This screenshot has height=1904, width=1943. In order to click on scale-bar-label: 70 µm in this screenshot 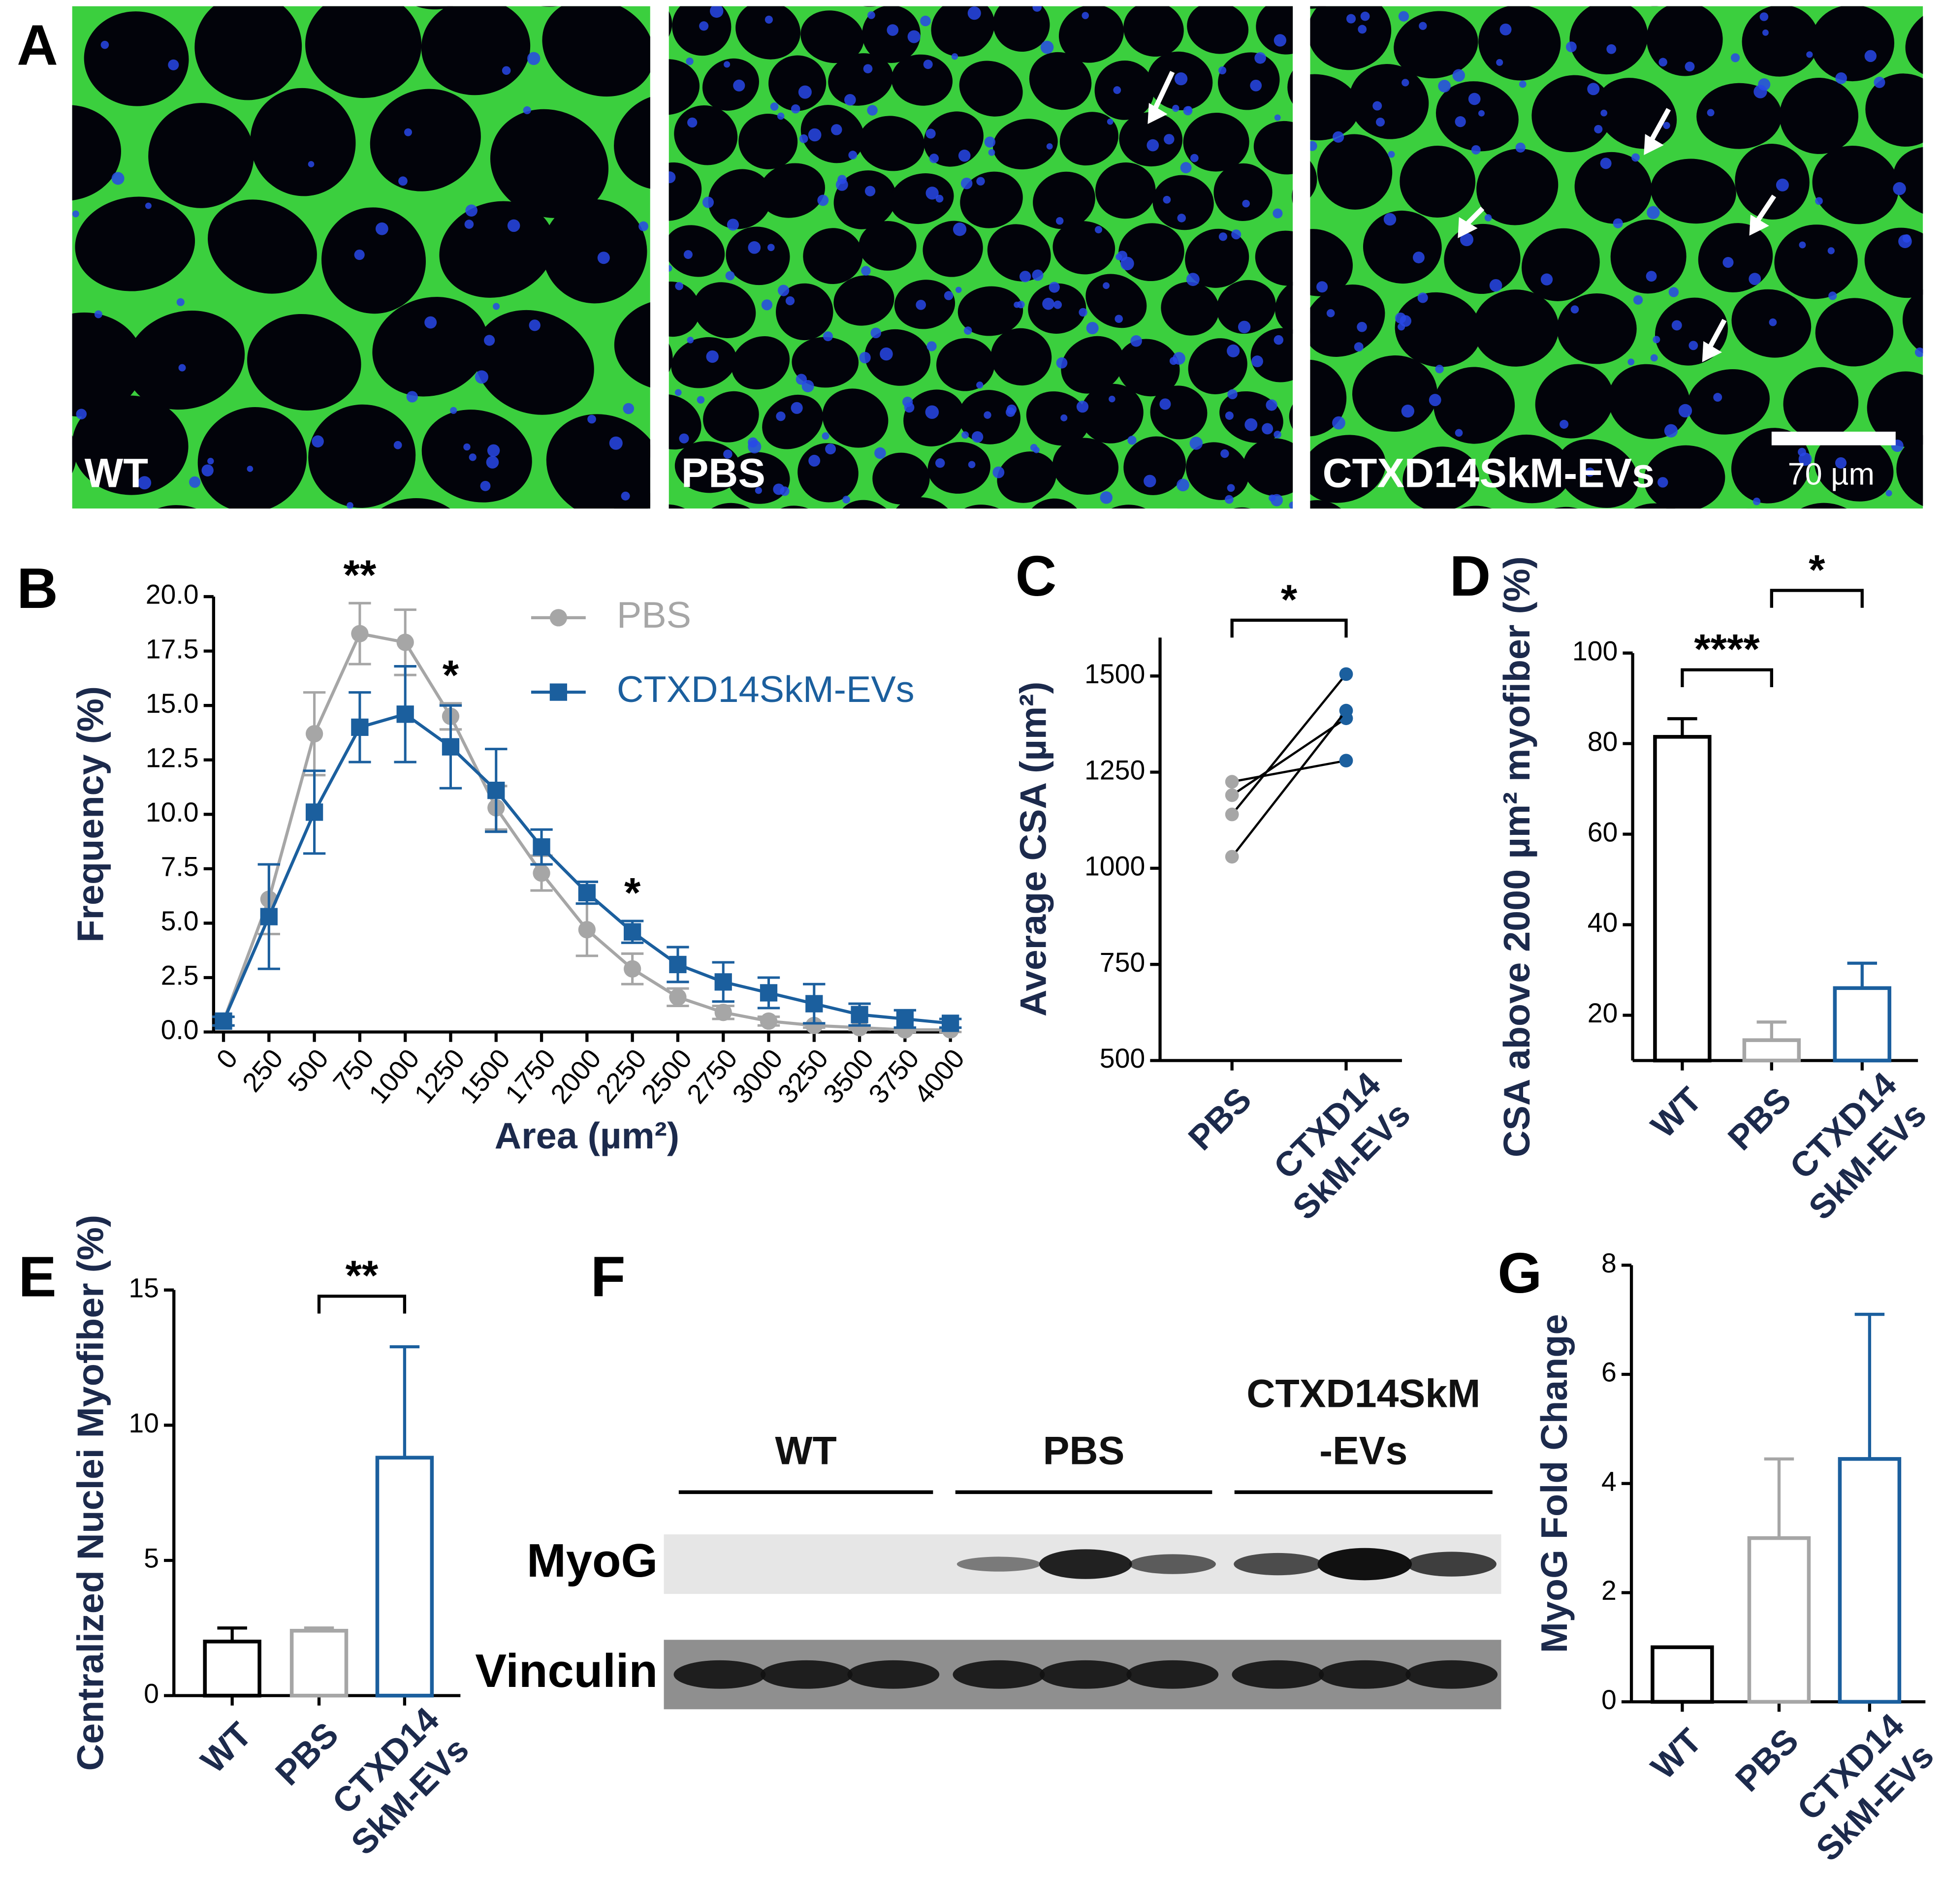, I will do `click(1831, 474)`.